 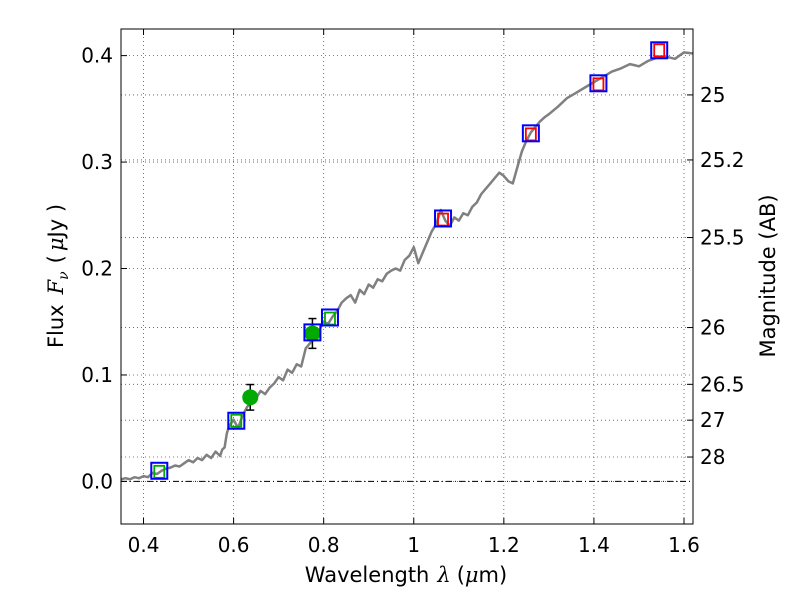 What do you see at coordinates (712, 420) in the screenshot?
I see `magnitude-tick-label: 27` at bounding box center [712, 420].